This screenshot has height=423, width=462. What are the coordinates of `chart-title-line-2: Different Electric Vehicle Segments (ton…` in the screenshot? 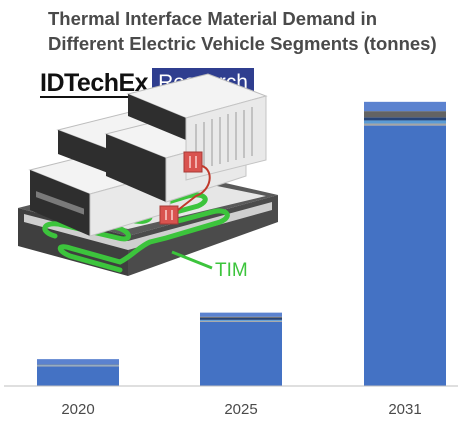 It's located at (242, 43).